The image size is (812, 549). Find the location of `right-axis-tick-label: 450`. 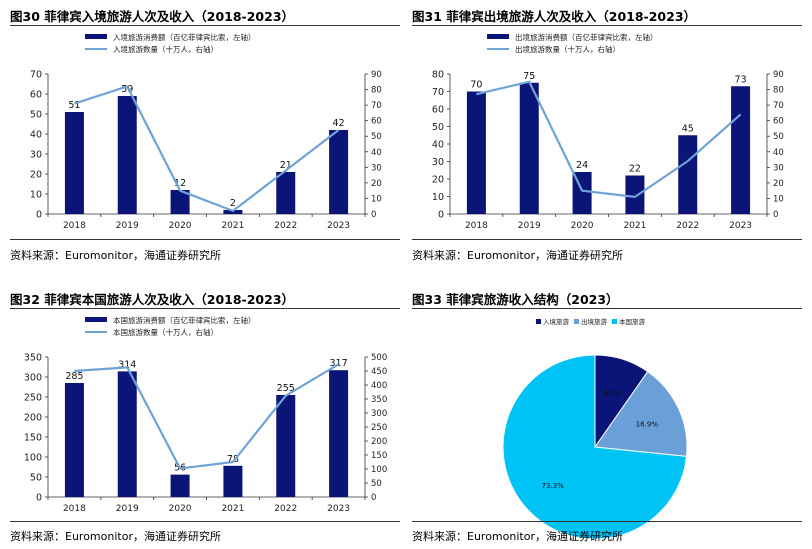

right-axis-tick-label: 450 is located at coordinates (379, 372).